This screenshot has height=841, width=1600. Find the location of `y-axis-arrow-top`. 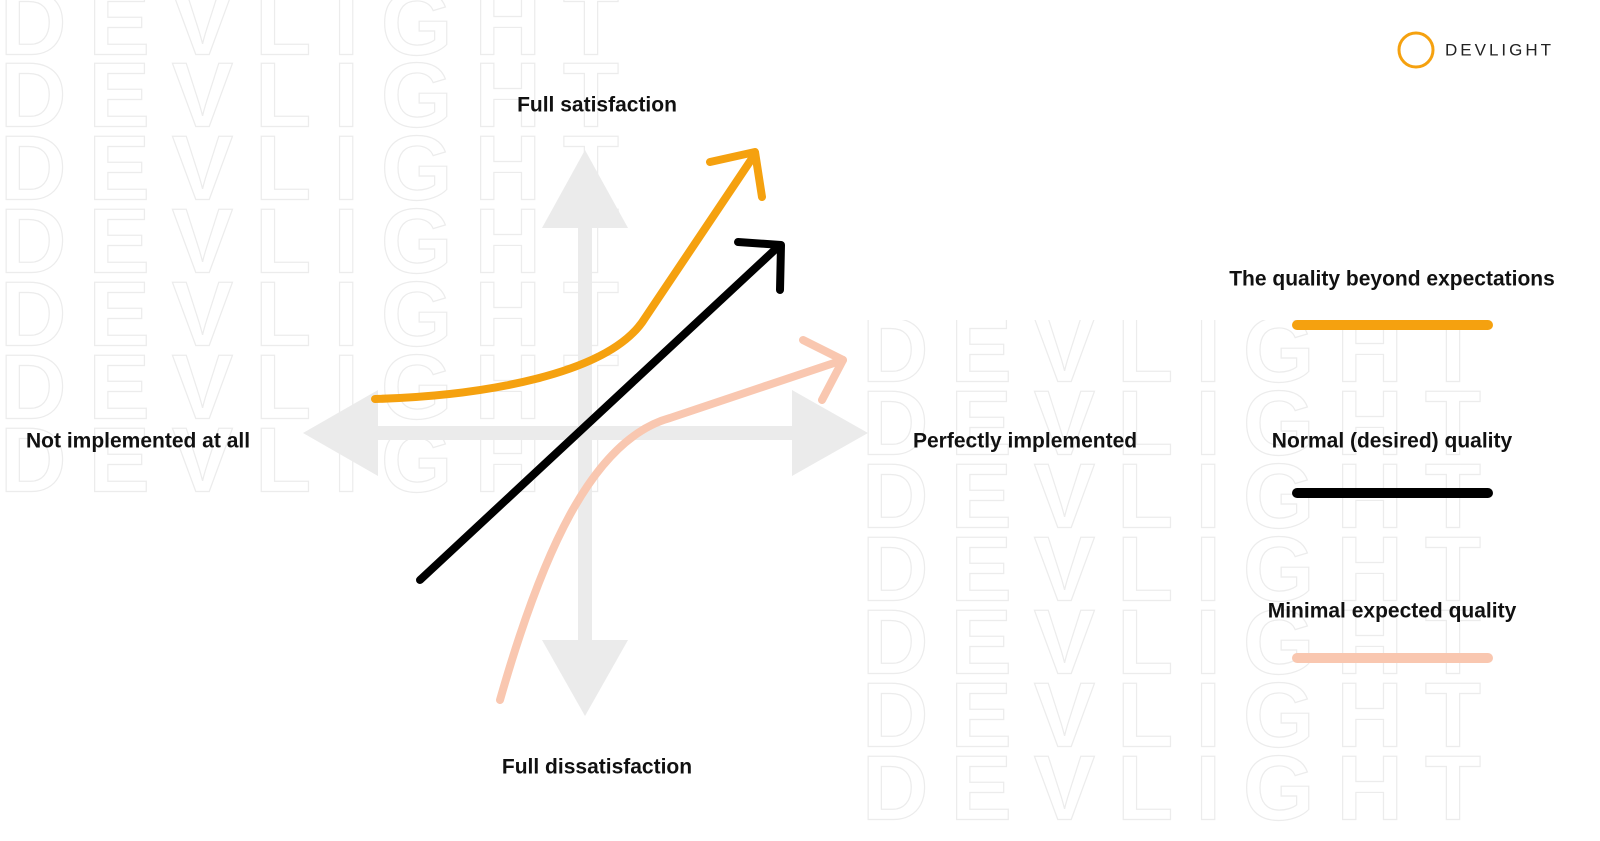

y-axis-arrow-top is located at coordinates (585, 189).